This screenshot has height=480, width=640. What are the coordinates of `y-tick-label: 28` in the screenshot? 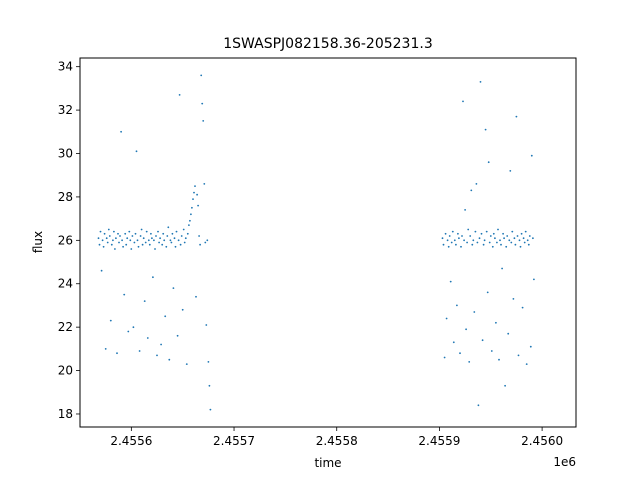 It's located at (65, 197).